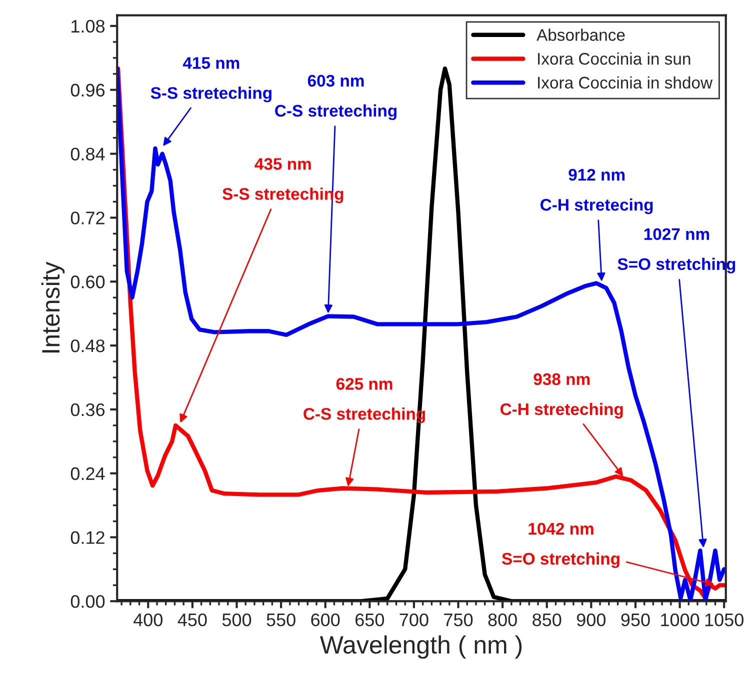 The height and width of the screenshot is (695, 746). I want to click on annotation: 938 nm C-H streteching, so click(561, 395).